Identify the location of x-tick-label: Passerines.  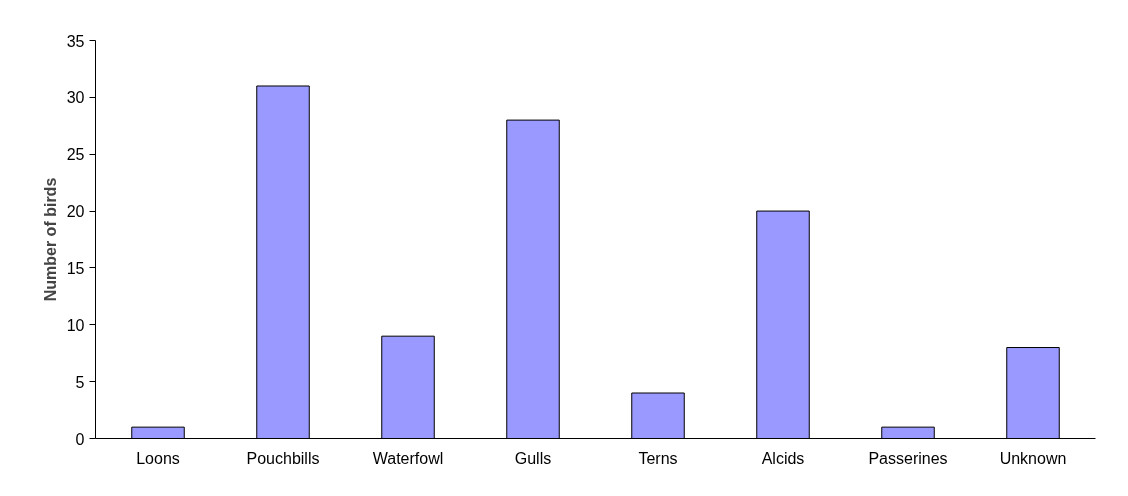
(908, 458).